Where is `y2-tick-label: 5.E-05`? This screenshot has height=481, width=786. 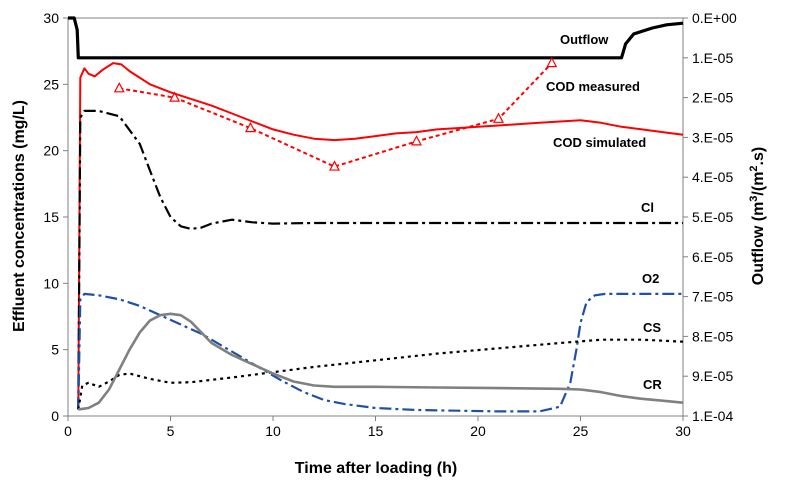 y2-tick-label: 5.E-05 is located at coordinates (712, 217).